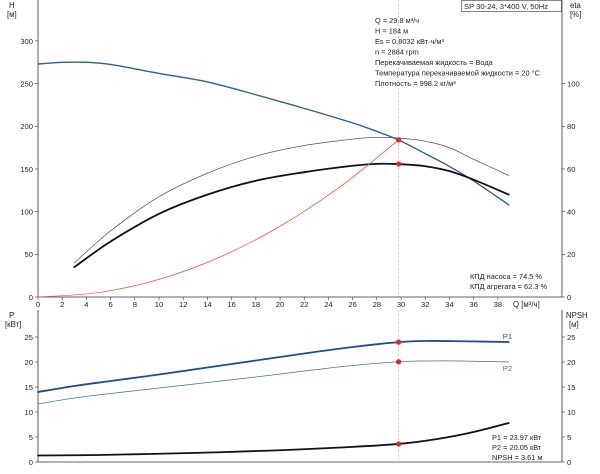 This screenshot has width=600, height=474. What do you see at coordinates (425, 304) in the screenshot?
I see `top-x-tick-label: 32` at bounding box center [425, 304].